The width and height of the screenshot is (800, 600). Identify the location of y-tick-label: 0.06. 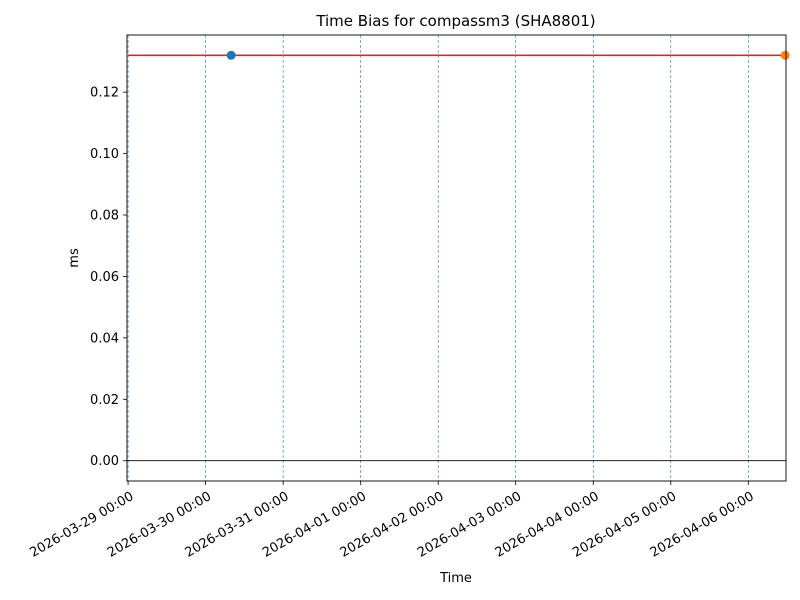
(104, 277).